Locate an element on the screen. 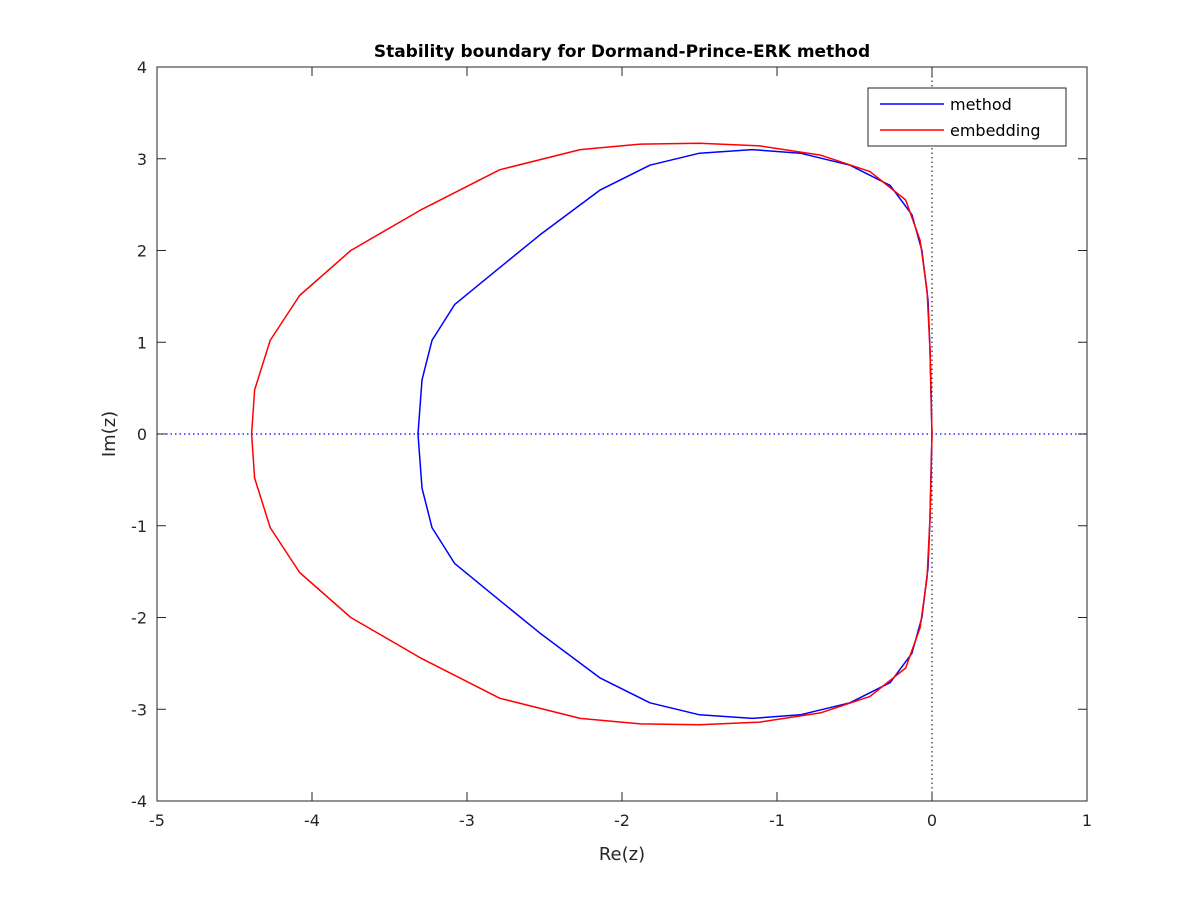 This screenshot has width=1200, height=904. x-tick-label: -3 is located at coordinates (467, 820).